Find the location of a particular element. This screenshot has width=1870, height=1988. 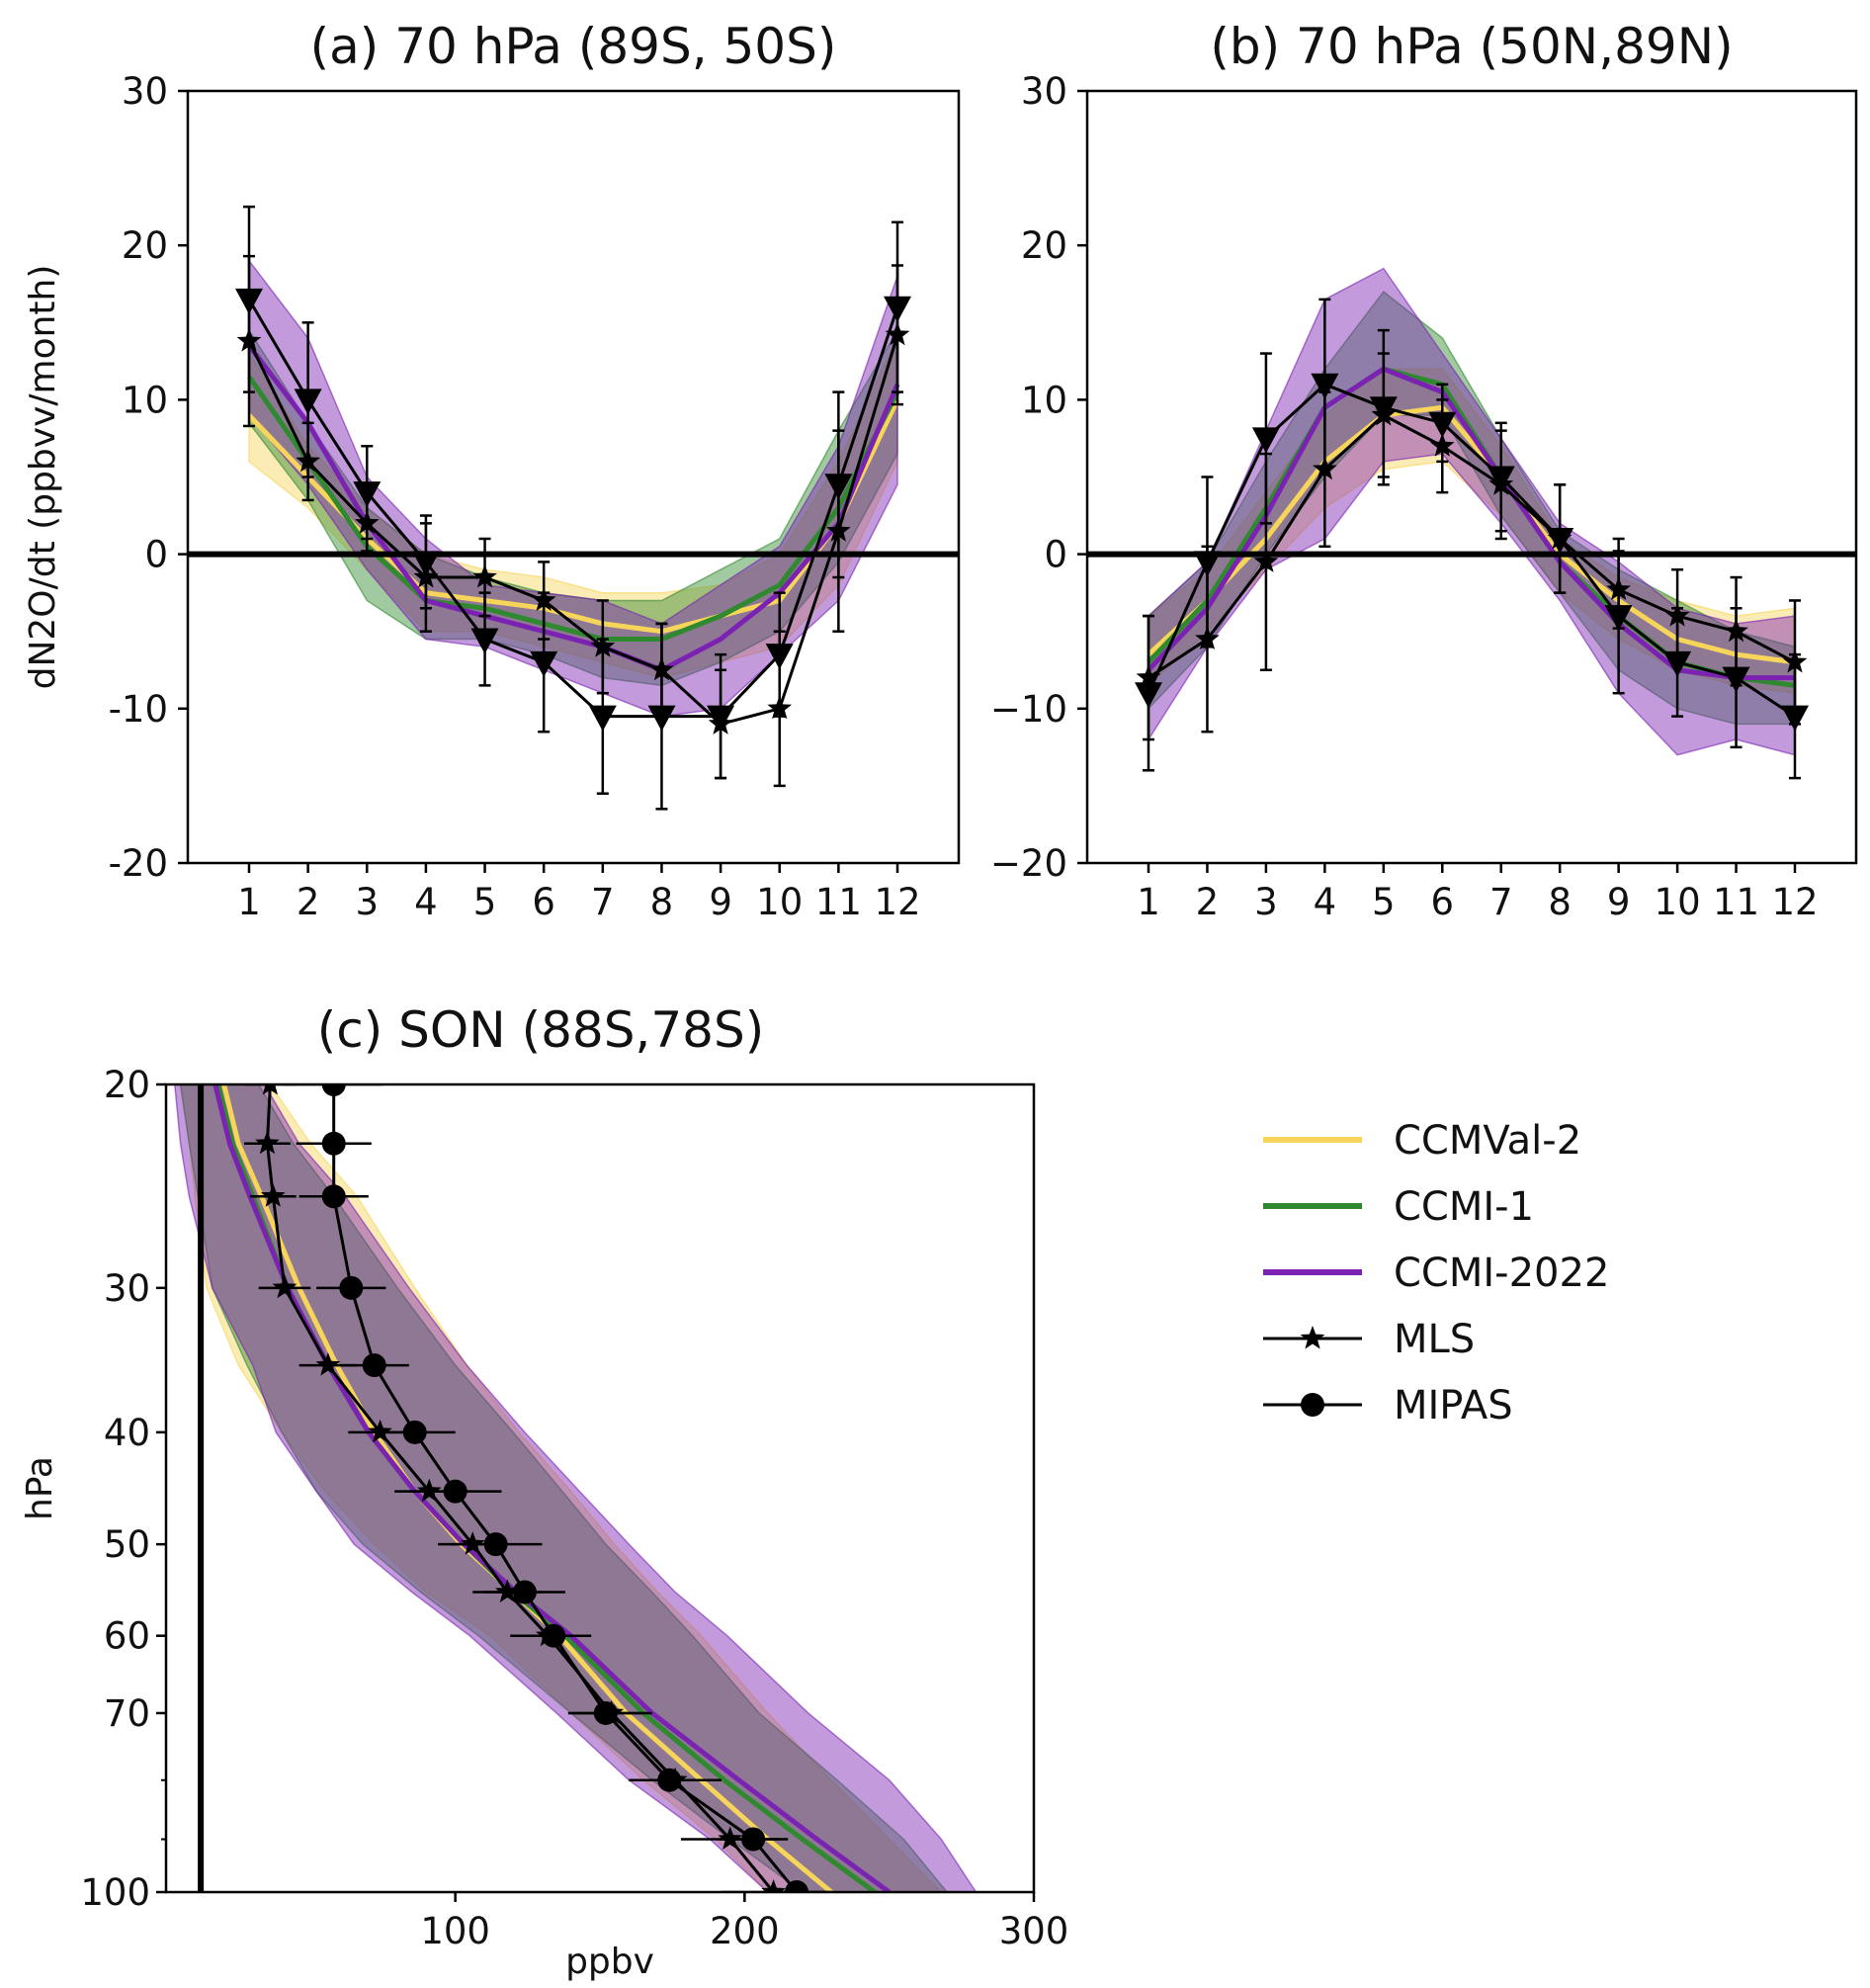

y-tick-label: 50 is located at coordinates (127, 1544).